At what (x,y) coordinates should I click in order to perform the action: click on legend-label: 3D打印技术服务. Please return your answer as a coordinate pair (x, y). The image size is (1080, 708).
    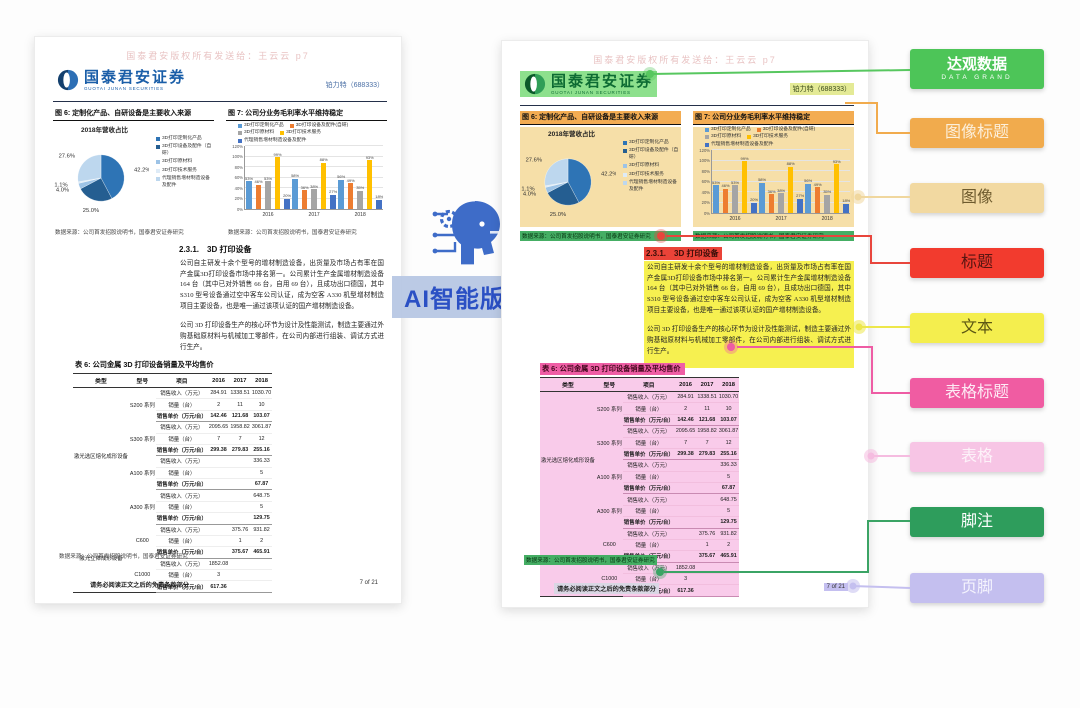
    Looking at the image, I should click on (646, 174).